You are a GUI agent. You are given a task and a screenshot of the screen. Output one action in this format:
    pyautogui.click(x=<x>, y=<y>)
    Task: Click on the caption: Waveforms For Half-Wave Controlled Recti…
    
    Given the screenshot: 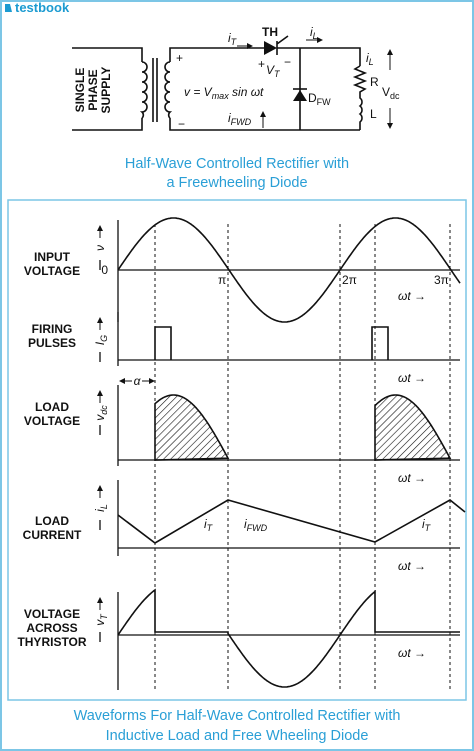 What is the action you would take?
    pyautogui.click(x=237, y=716)
    